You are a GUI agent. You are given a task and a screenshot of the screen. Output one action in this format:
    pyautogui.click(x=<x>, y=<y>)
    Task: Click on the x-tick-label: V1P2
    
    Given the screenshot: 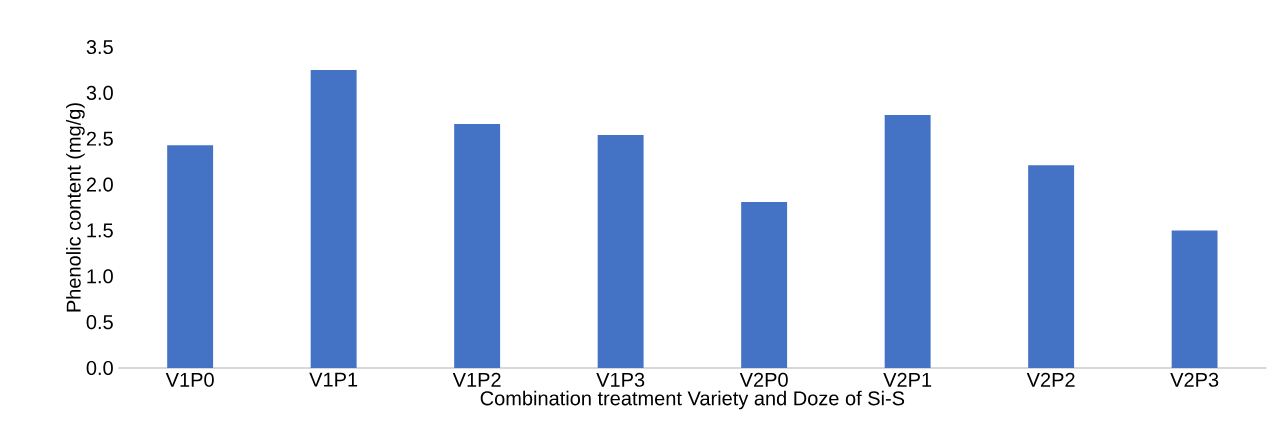 What is the action you would take?
    pyautogui.click(x=476, y=379)
    